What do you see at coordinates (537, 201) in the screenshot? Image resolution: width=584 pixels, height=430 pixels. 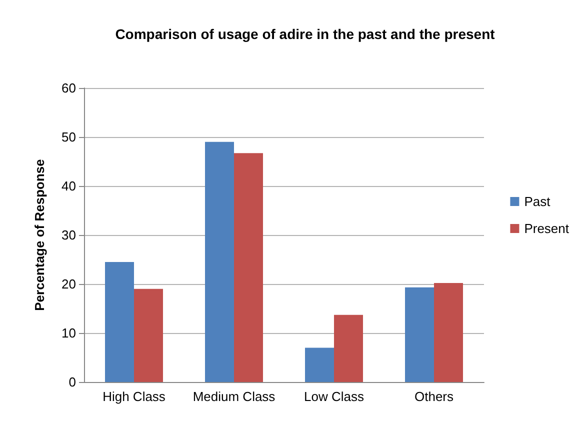 I see `legend-label: Past` at bounding box center [537, 201].